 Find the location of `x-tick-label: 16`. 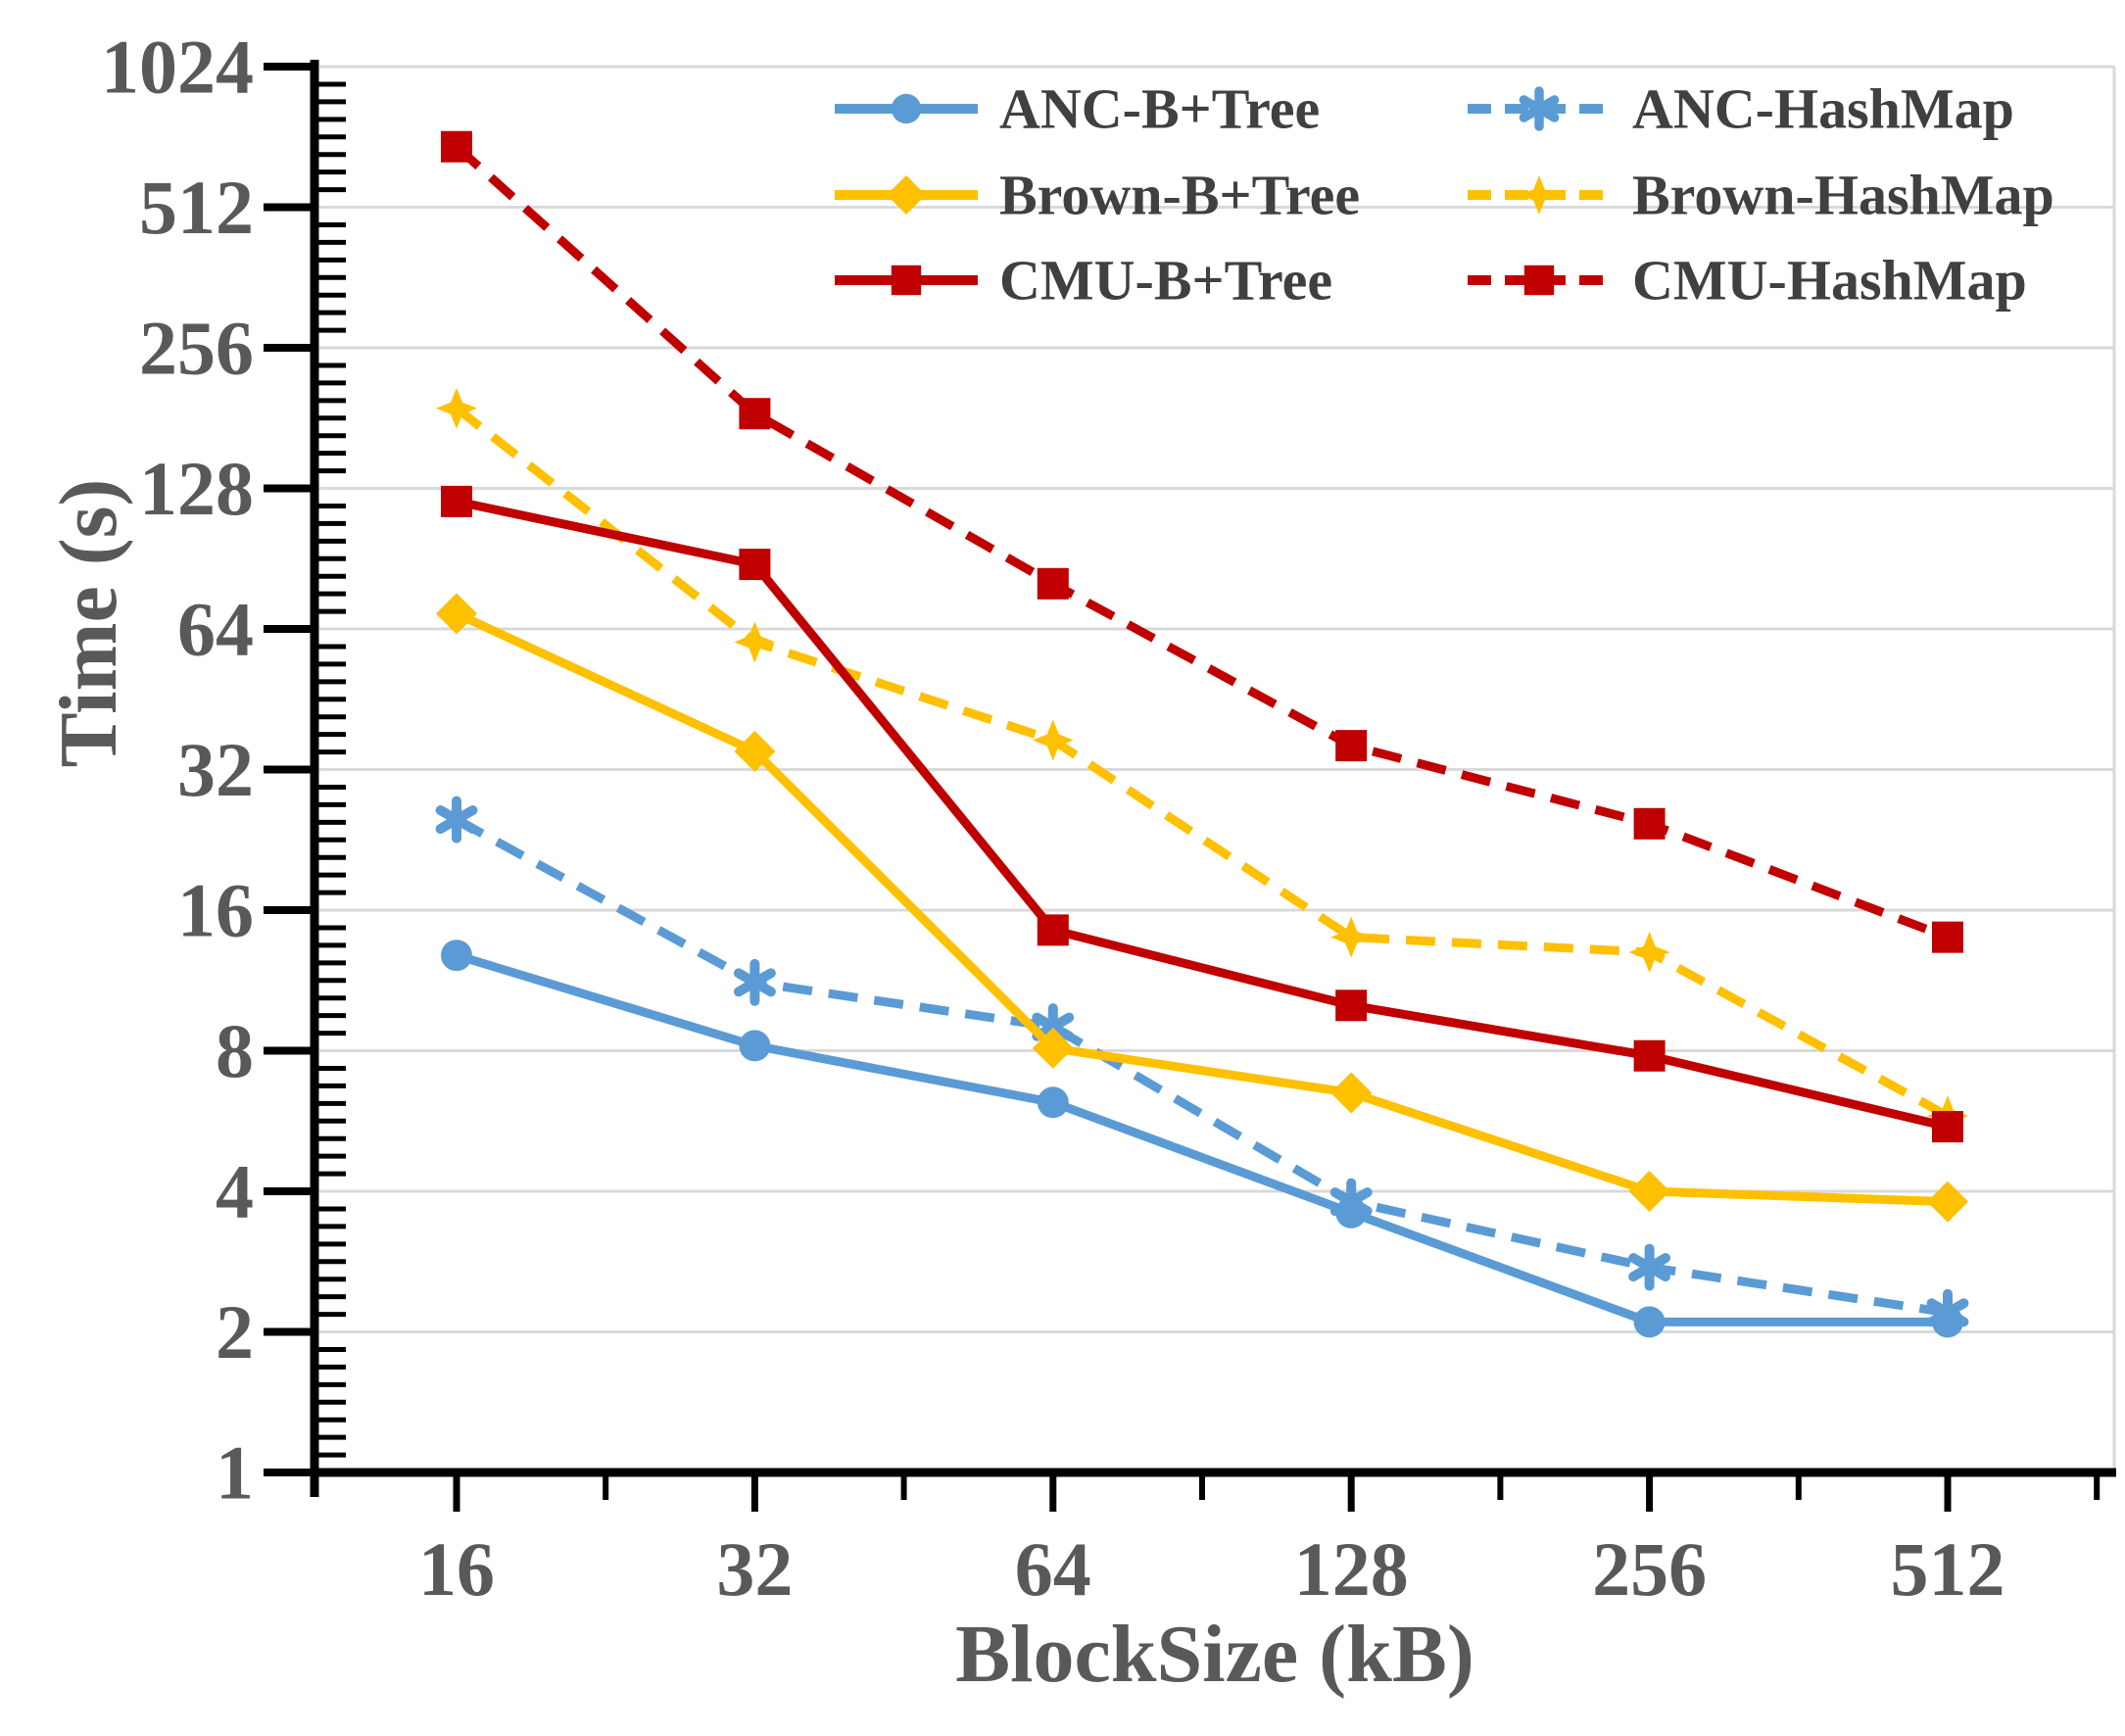

x-tick-label: 16 is located at coordinates (456, 1569).